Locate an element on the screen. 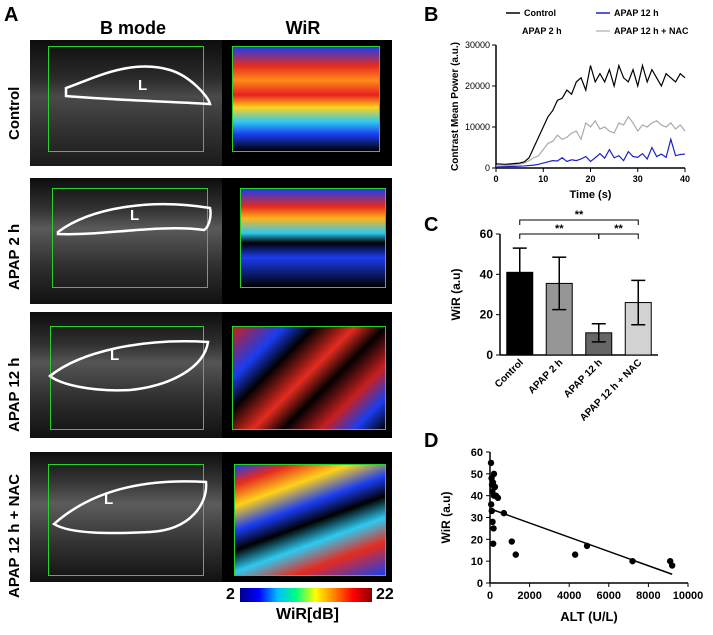 The image size is (713, 635). b-y-tick-label: 20000 is located at coordinates (477, 86).